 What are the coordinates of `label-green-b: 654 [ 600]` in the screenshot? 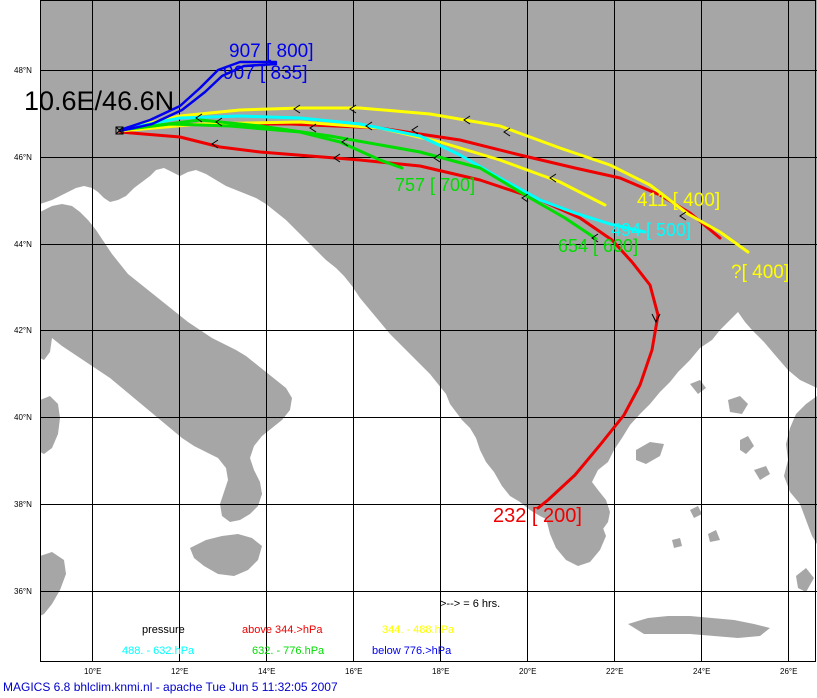 It's located at (598, 246).